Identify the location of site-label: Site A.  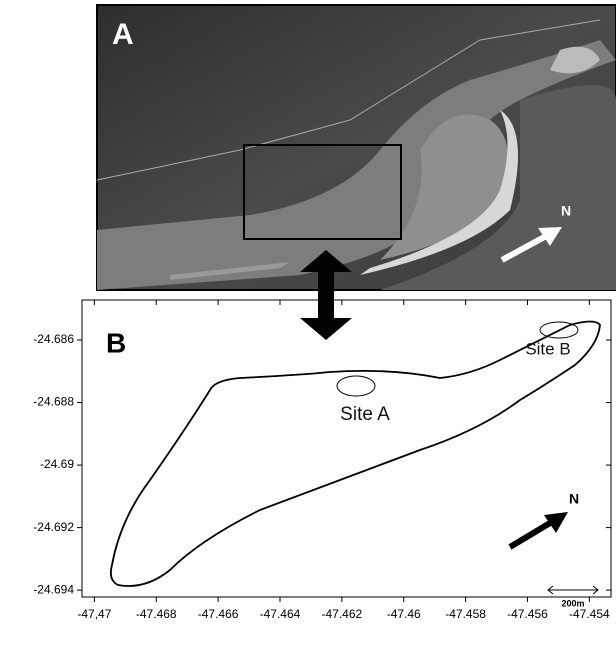
(365, 414).